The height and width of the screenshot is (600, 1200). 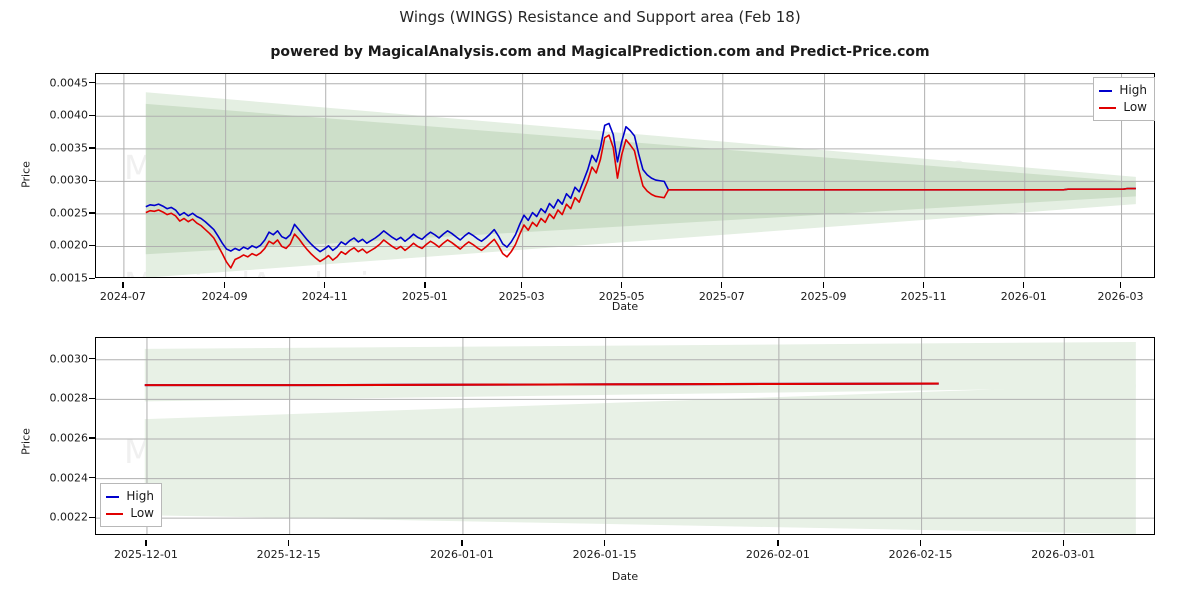 What do you see at coordinates (69, 517) in the screenshot?
I see `y-tick-label: 0.0022` at bounding box center [69, 517].